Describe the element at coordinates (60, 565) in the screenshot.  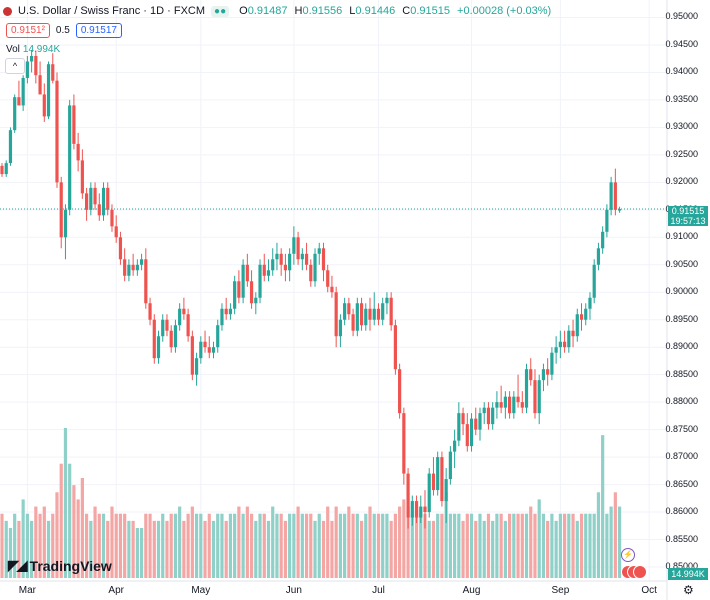
I see `tradingview-logo: ◤◢ TradingView` at that location.